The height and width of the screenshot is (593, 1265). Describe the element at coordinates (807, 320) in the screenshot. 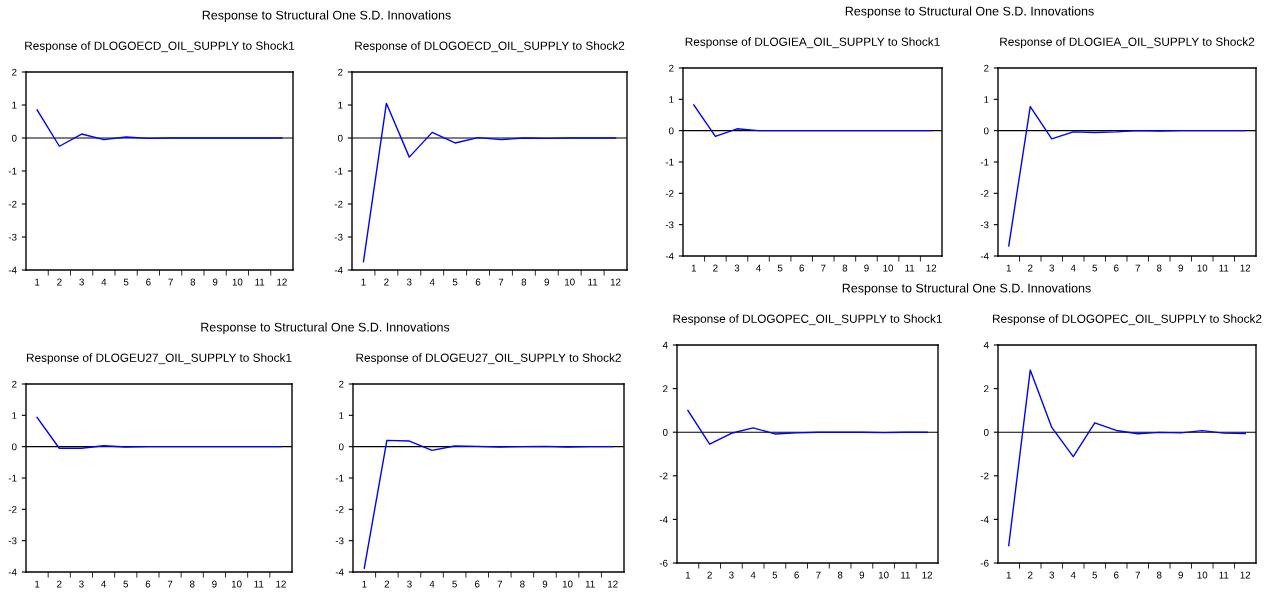

I see `chart-title: Response of DLOGOPEC_OIL_SUPPLY to Shock1` at that location.